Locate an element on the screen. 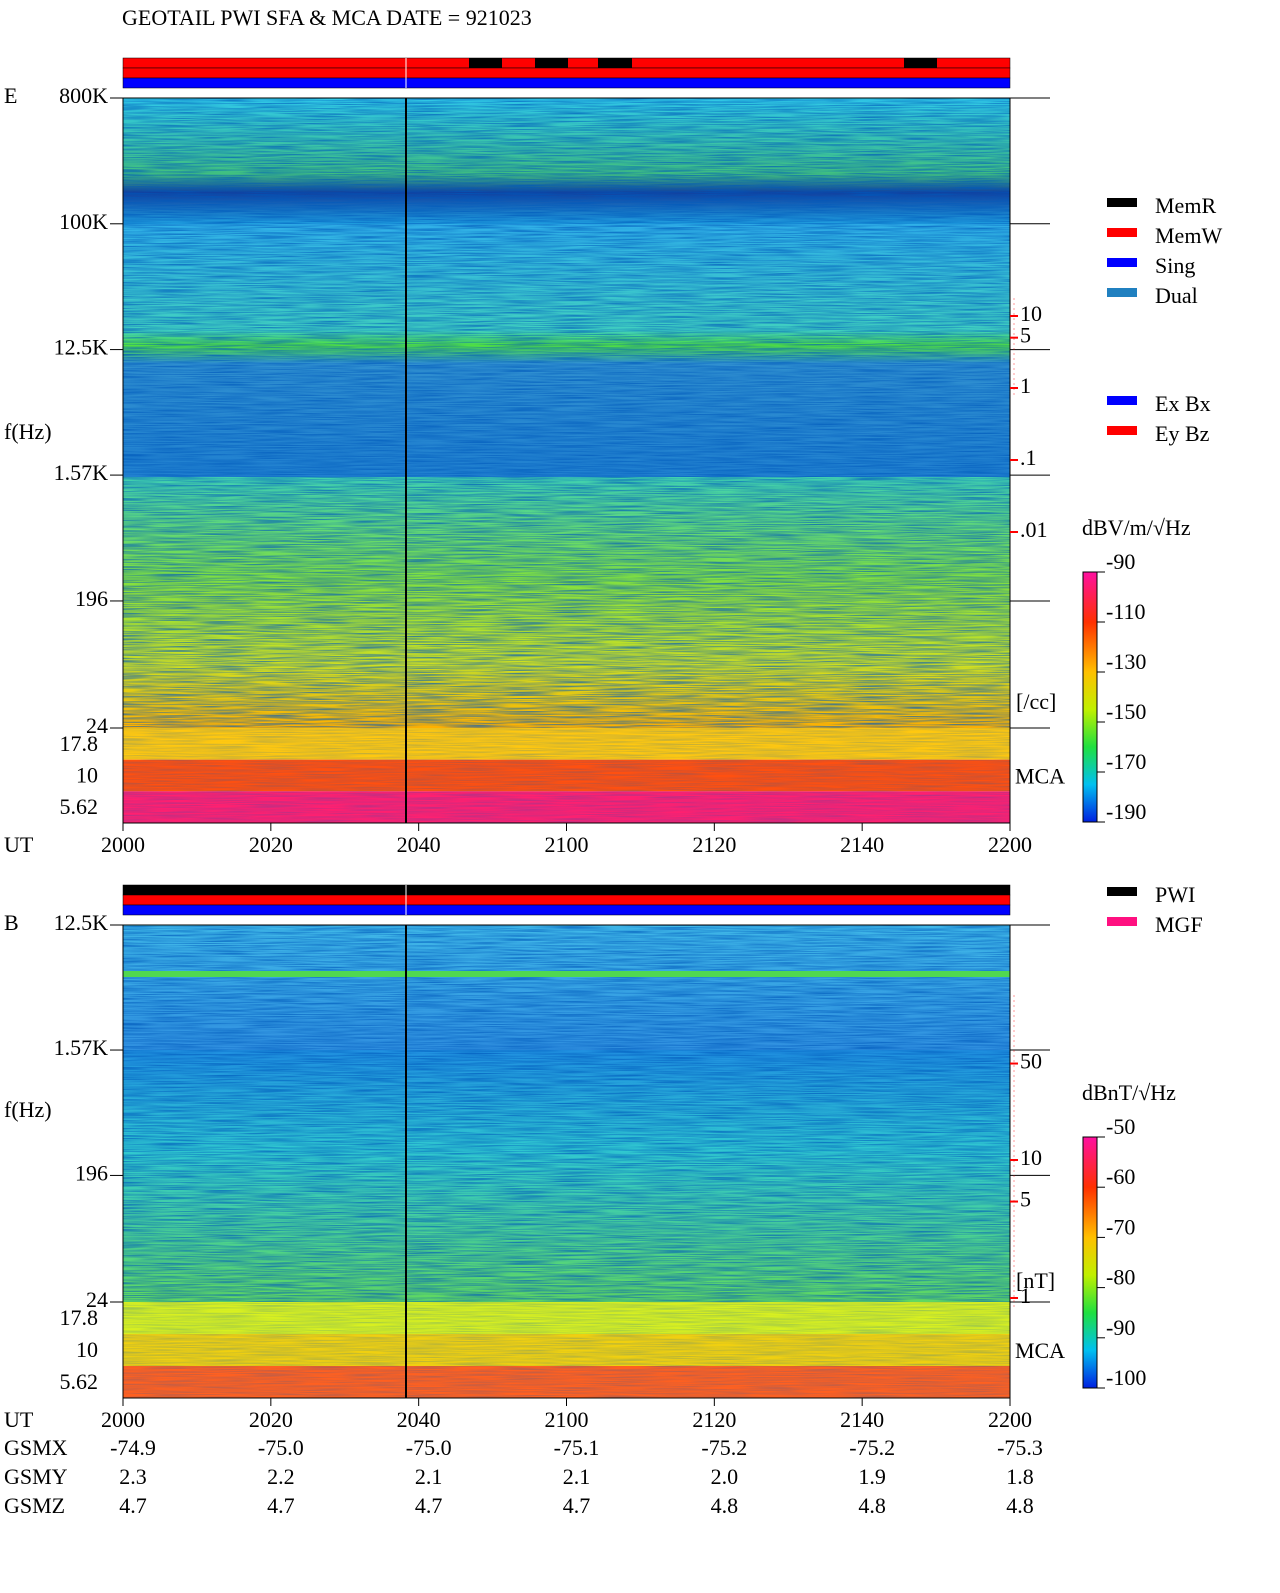  x-tick-label: 2140 is located at coordinates (862, 844).